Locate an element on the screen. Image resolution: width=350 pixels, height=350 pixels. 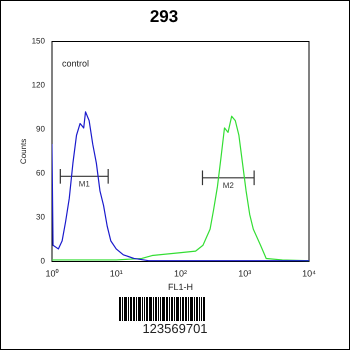
x-tick-label: 10⁴ is located at coordinates (309, 273).